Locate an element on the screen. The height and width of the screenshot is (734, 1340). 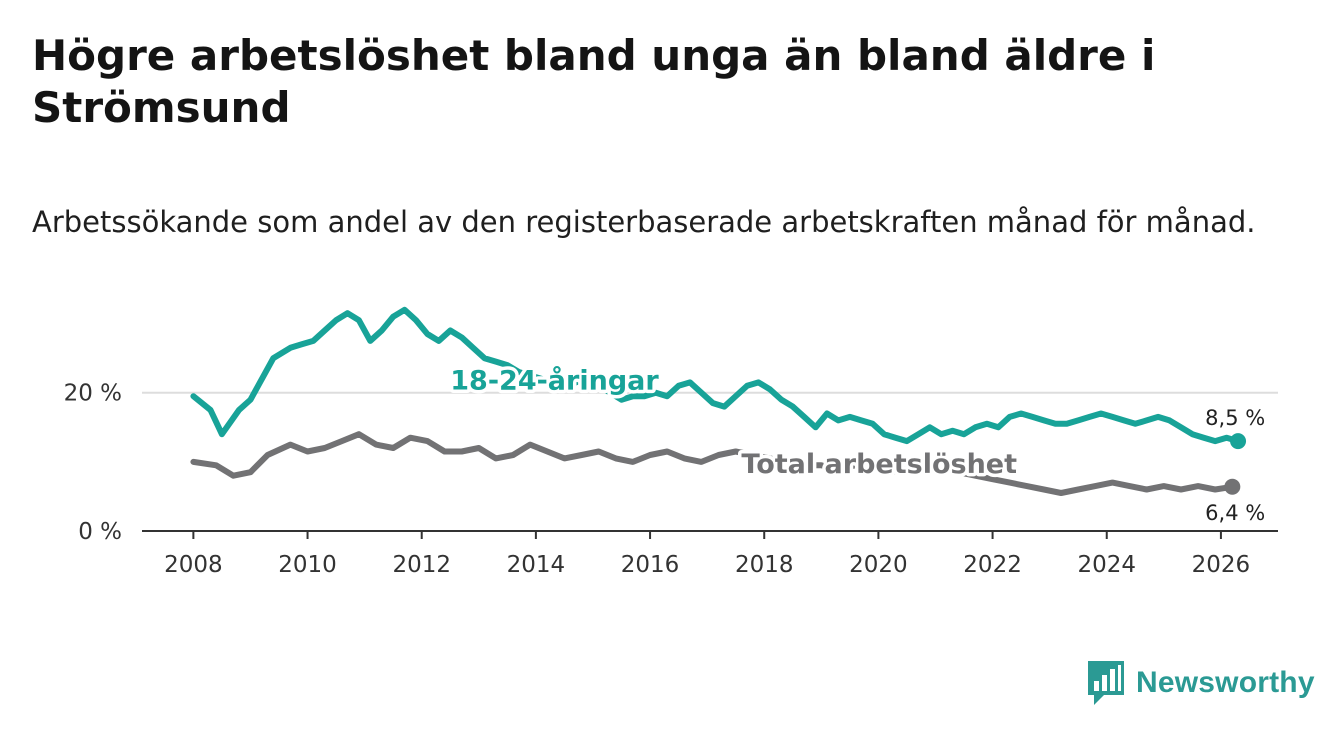
x-tick-label-2014: 2014 is located at coordinates (536, 565).